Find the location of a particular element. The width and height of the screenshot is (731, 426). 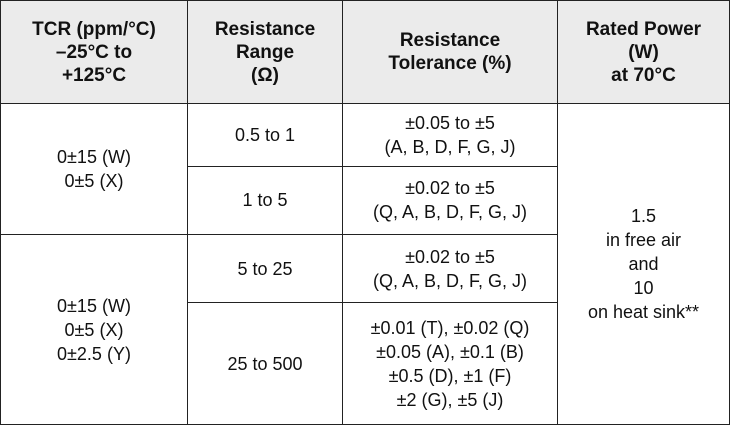

header-range-line-3: (Ω) is located at coordinates (265, 75).